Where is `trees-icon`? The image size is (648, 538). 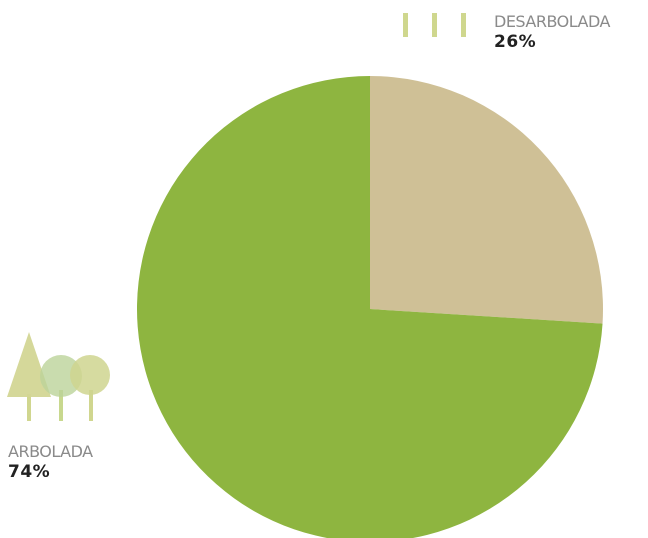
trees-icon is located at coordinates (58, 376).